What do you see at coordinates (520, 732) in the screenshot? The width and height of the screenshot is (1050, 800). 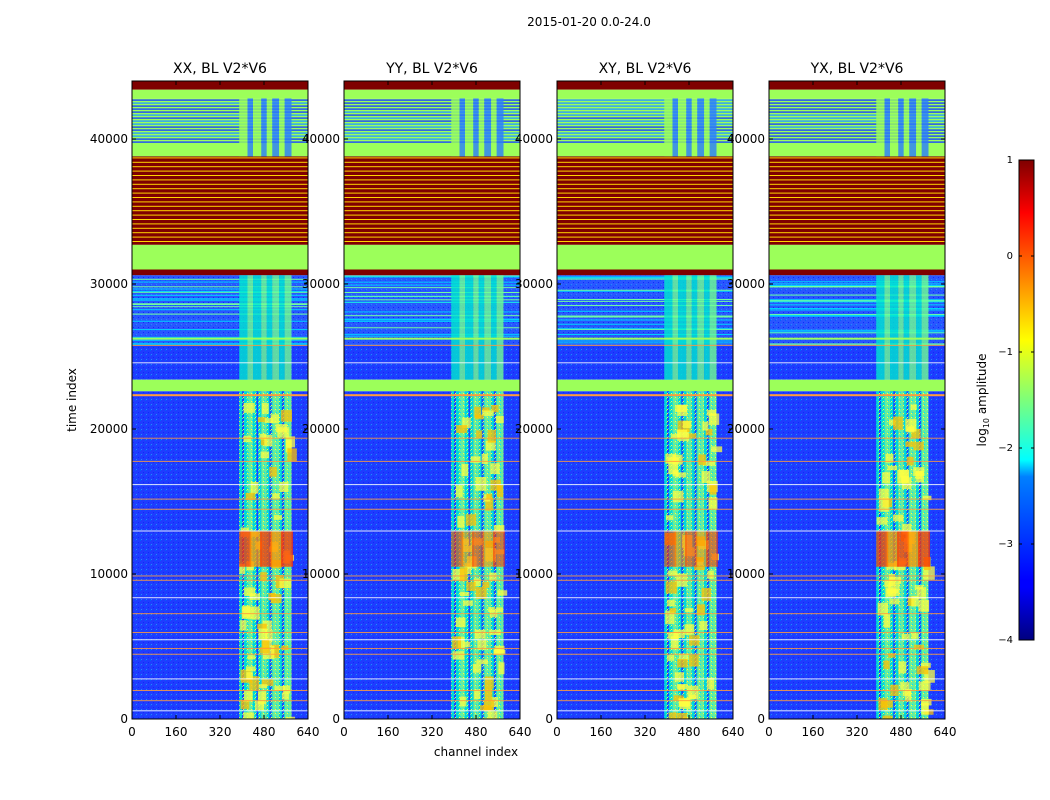 I see `x-tick-label: 640` at bounding box center [520, 732].